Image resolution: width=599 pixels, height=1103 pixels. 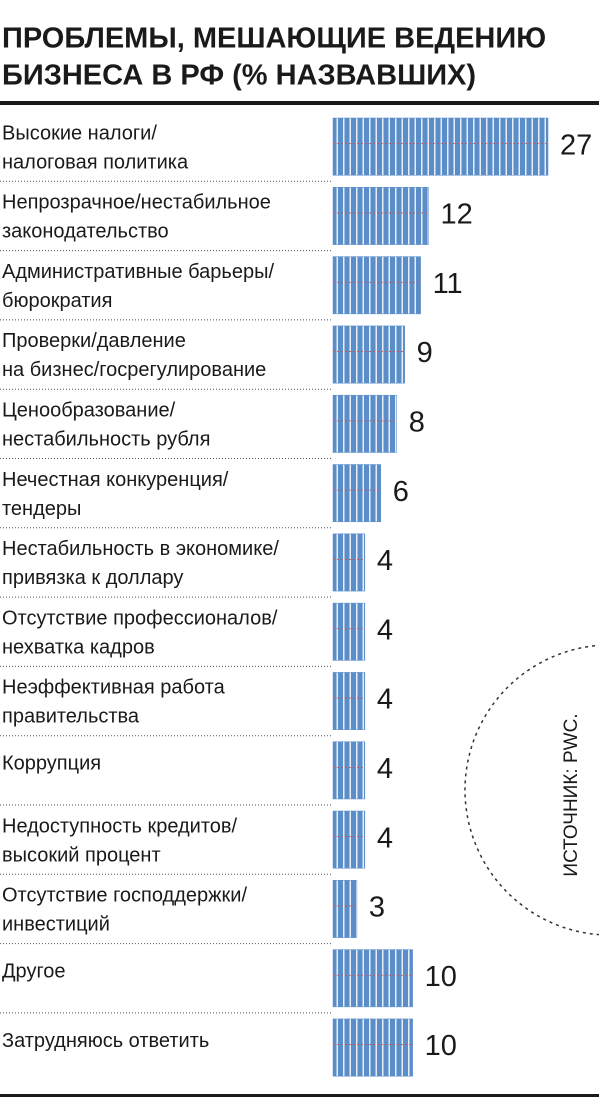 I want to click on value-label: 27, so click(x=576, y=145).